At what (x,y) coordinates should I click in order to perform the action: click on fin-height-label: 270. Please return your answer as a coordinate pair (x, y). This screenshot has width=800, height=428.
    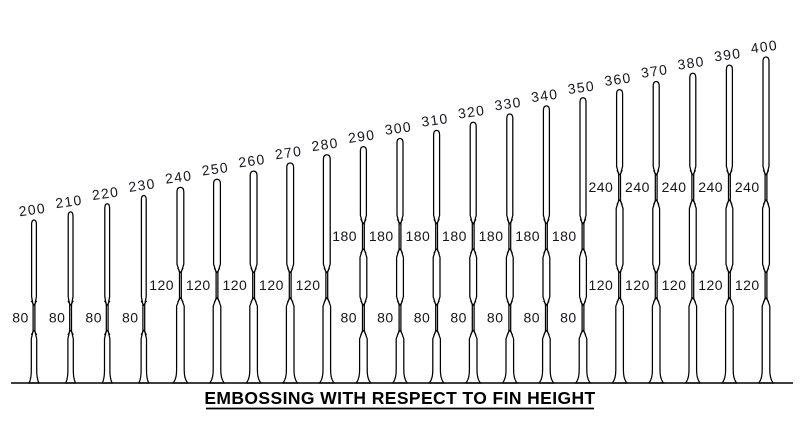
    Looking at the image, I should click on (288, 153).